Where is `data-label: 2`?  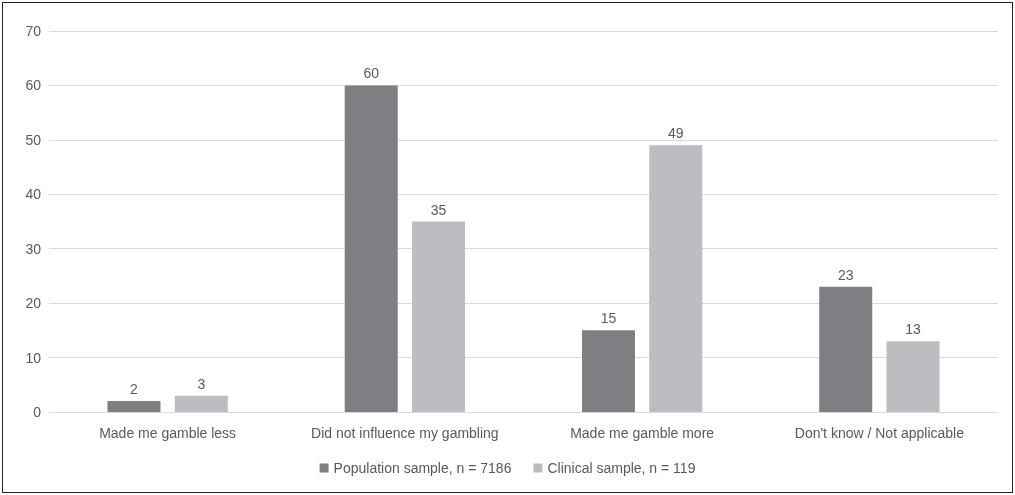 data-label: 2 is located at coordinates (134, 389).